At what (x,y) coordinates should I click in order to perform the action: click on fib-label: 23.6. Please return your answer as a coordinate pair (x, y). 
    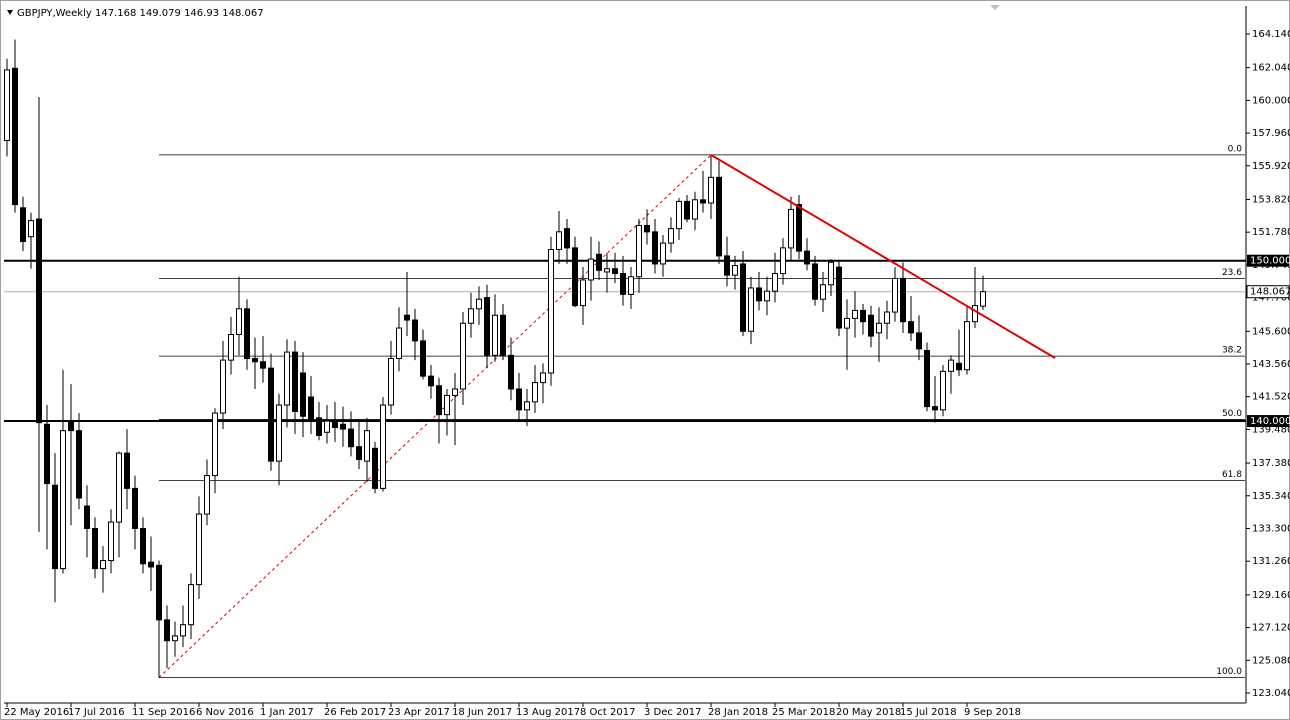
    Looking at the image, I should click on (1232, 273).